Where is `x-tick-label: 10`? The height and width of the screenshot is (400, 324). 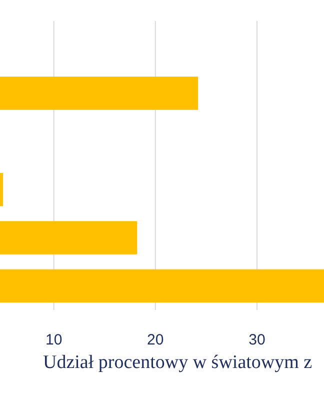 x-tick-label: 10 is located at coordinates (53, 340).